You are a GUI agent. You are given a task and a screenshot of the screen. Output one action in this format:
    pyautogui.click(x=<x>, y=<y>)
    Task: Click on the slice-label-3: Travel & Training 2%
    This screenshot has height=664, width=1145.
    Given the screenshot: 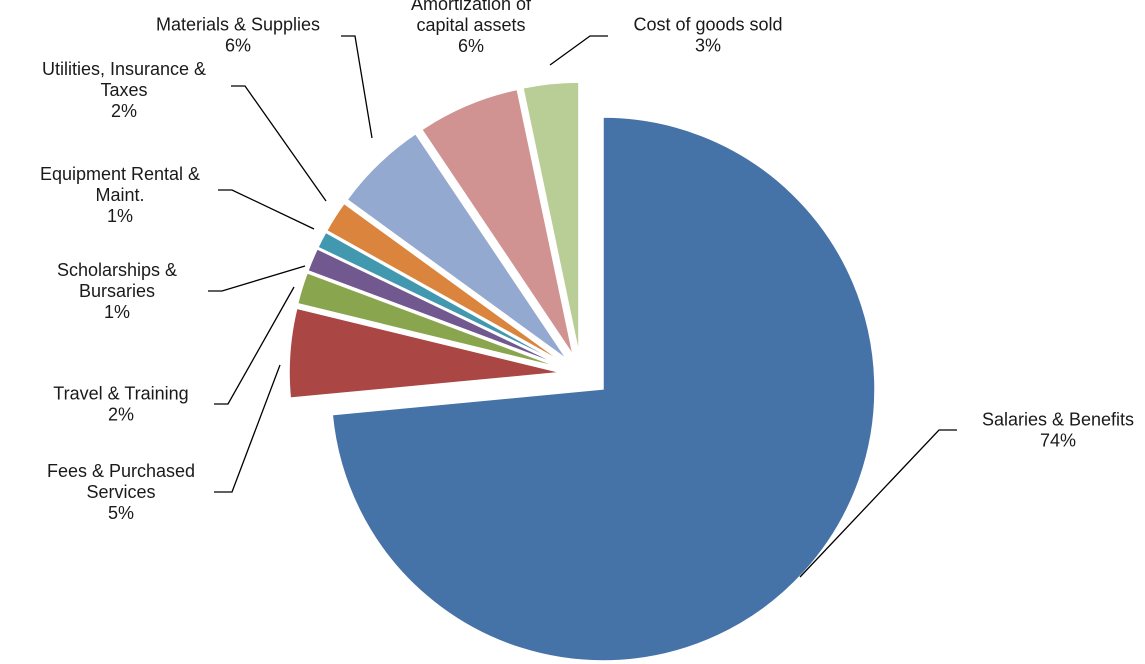 What is the action you would take?
    pyautogui.click(x=120, y=403)
    